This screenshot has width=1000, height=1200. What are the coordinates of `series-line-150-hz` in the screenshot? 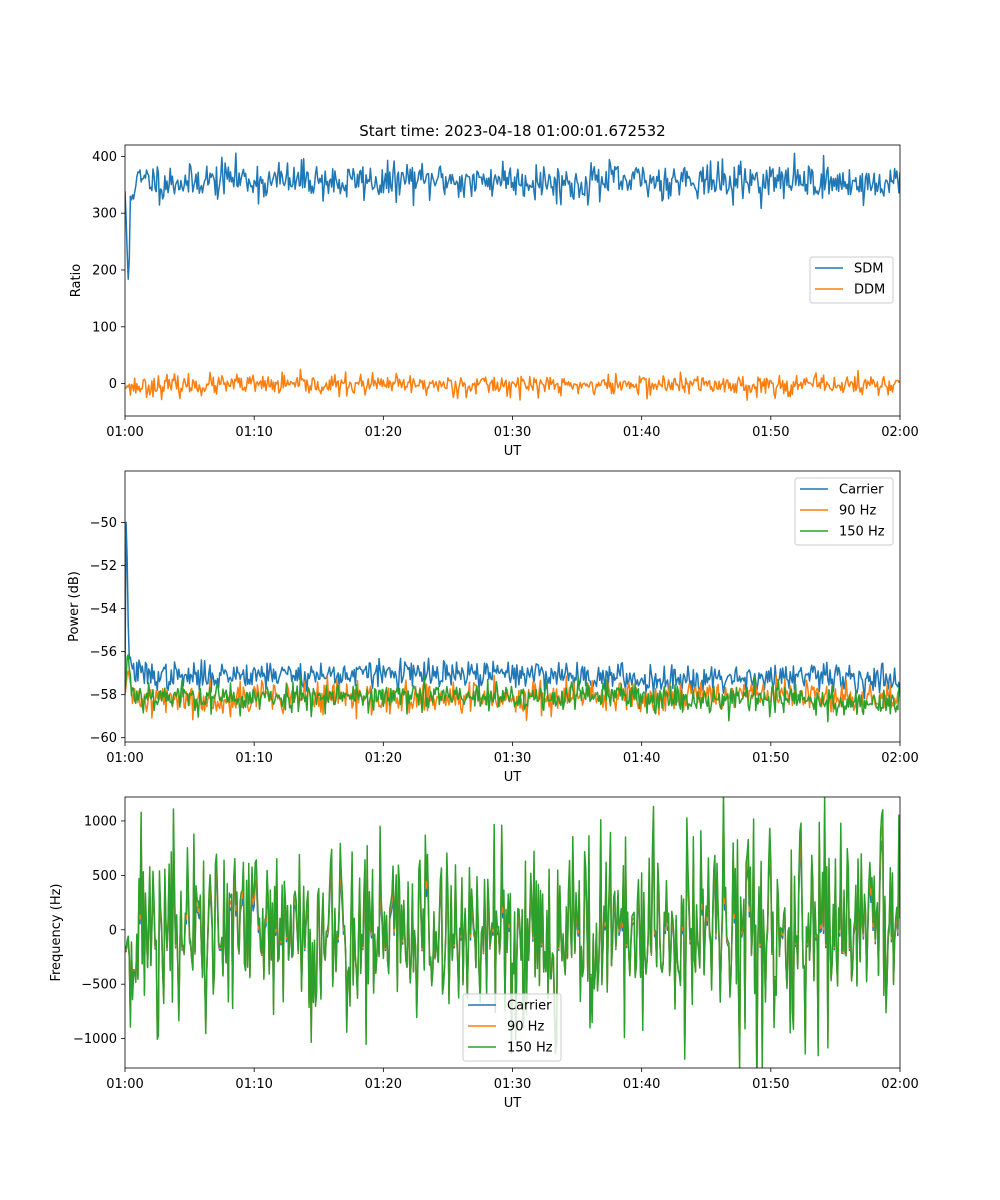 It's located at (512, 688).